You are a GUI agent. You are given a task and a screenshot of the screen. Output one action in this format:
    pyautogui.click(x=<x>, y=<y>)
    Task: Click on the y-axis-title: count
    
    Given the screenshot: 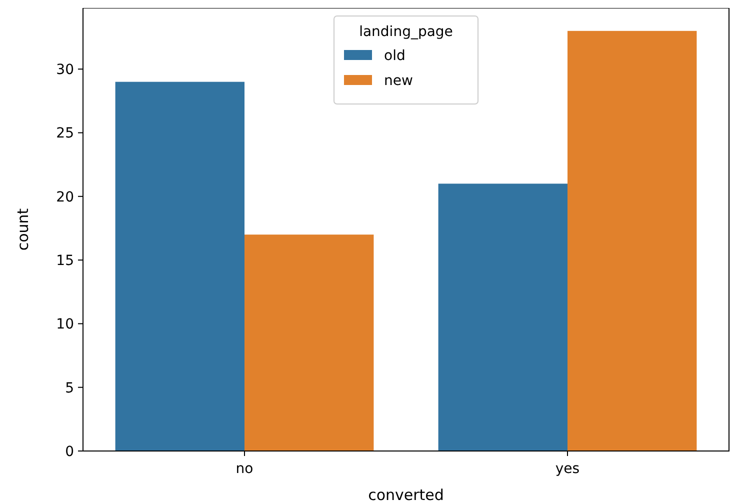 What is the action you would take?
    pyautogui.click(x=23, y=229)
    